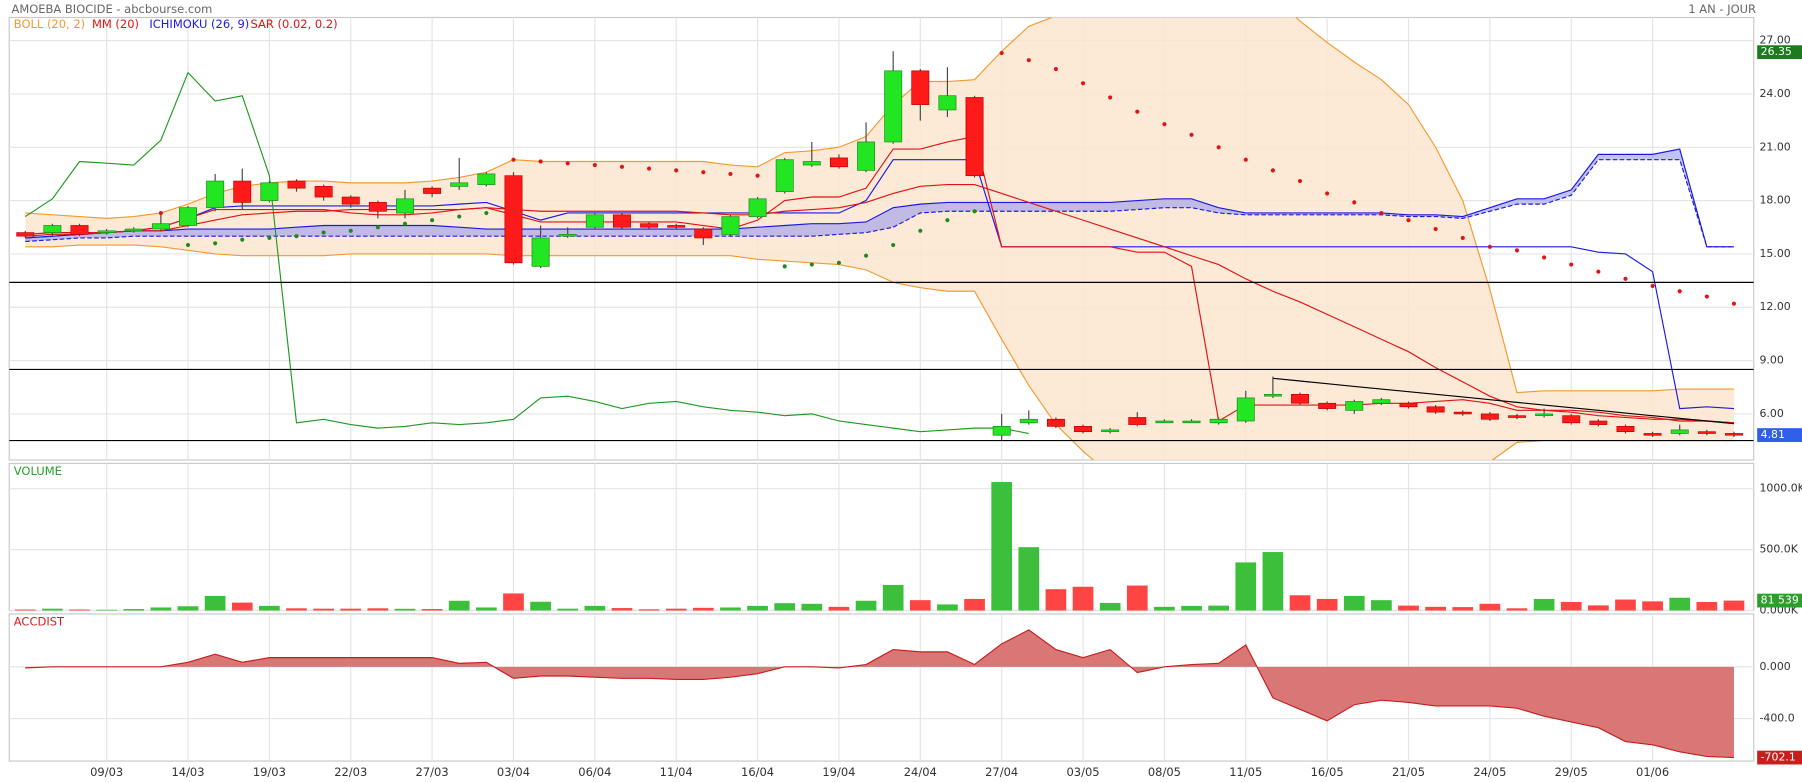  I want to click on x-tick-label: 09/03, so click(106, 772).